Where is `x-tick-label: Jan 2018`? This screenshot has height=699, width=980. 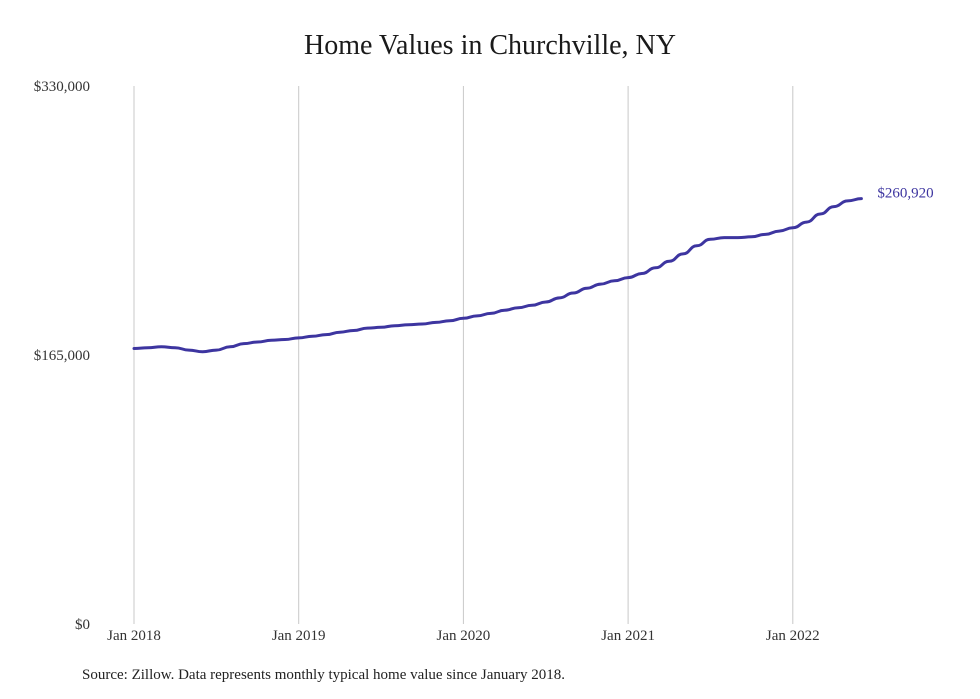 x-tick-label: Jan 2018 is located at coordinates (134, 636).